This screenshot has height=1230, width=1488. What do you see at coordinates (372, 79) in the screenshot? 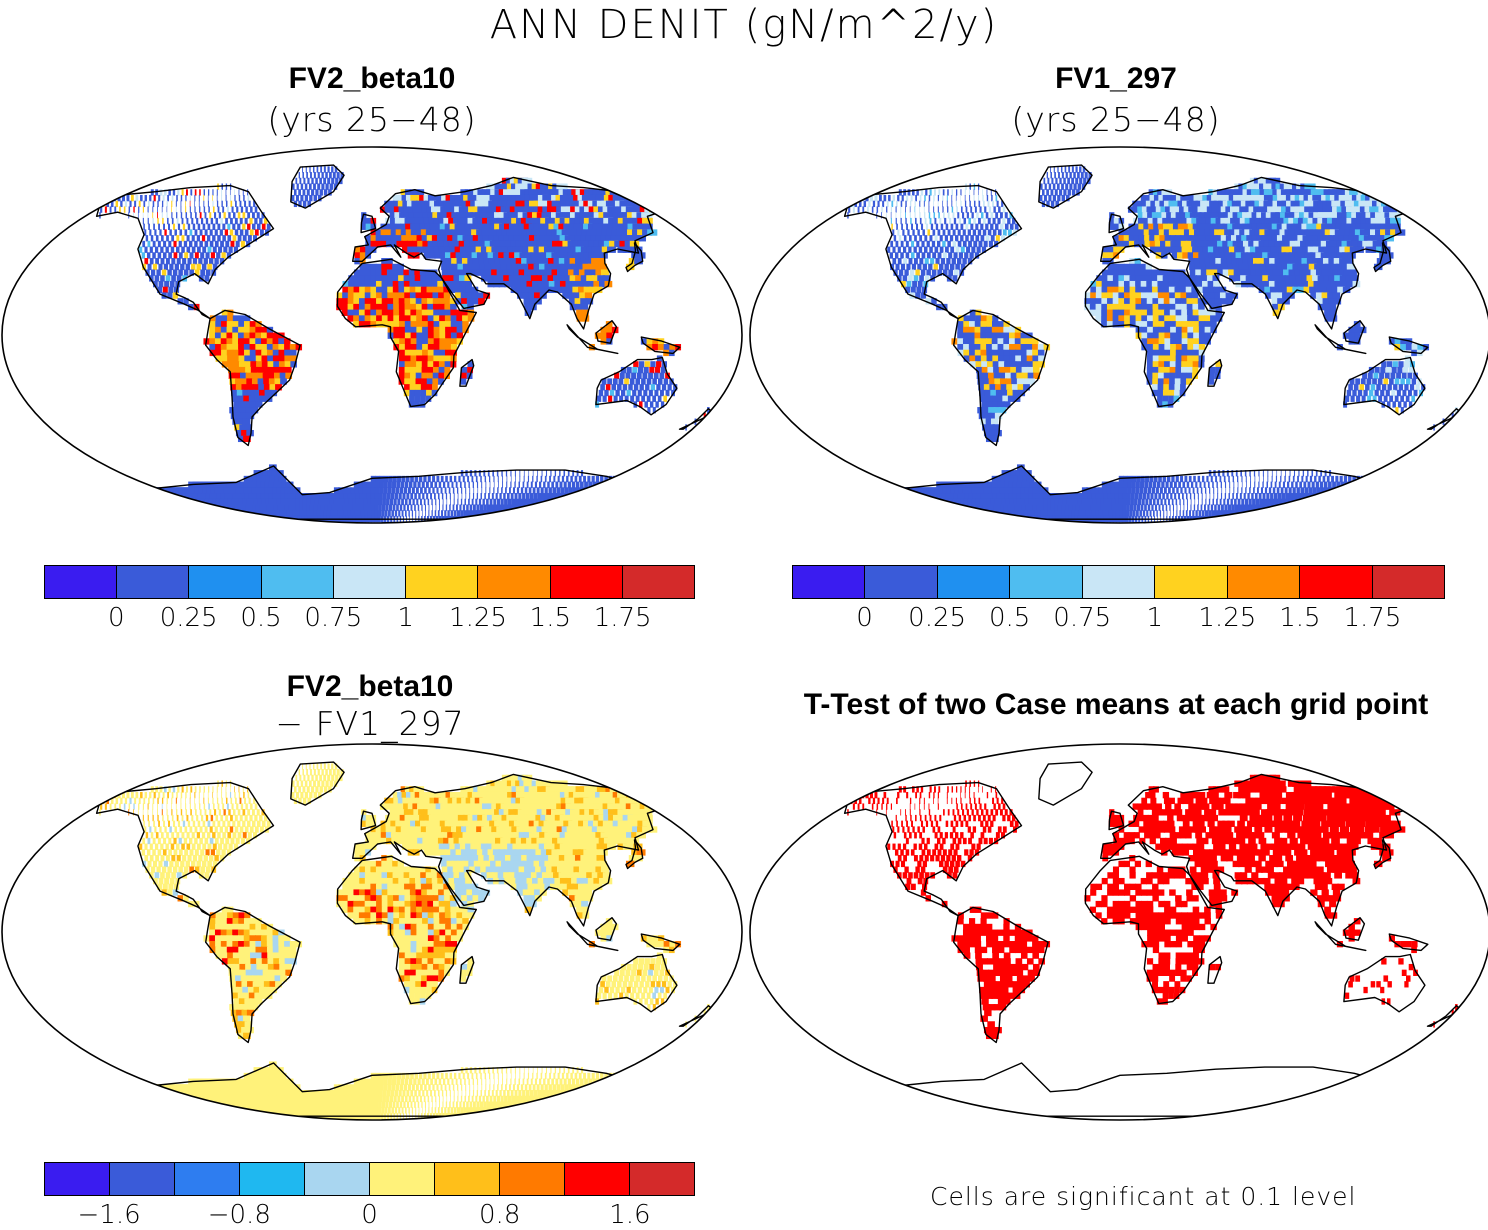
I see `panel-1-title: FV2_beta10` at bounding box center [372, 79].